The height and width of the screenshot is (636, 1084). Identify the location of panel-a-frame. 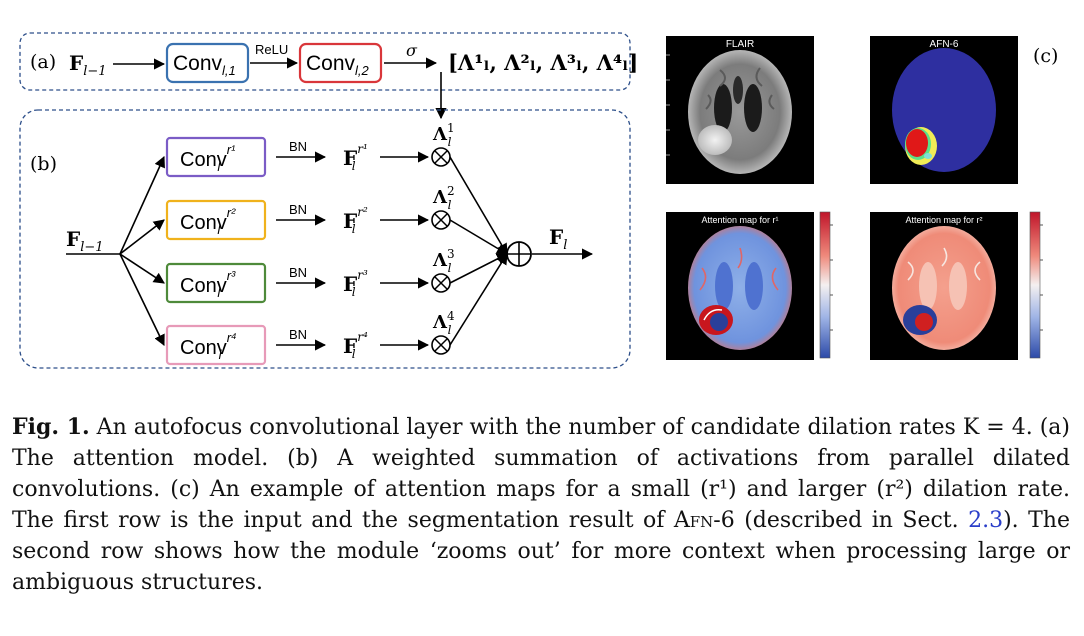
(325, 61).